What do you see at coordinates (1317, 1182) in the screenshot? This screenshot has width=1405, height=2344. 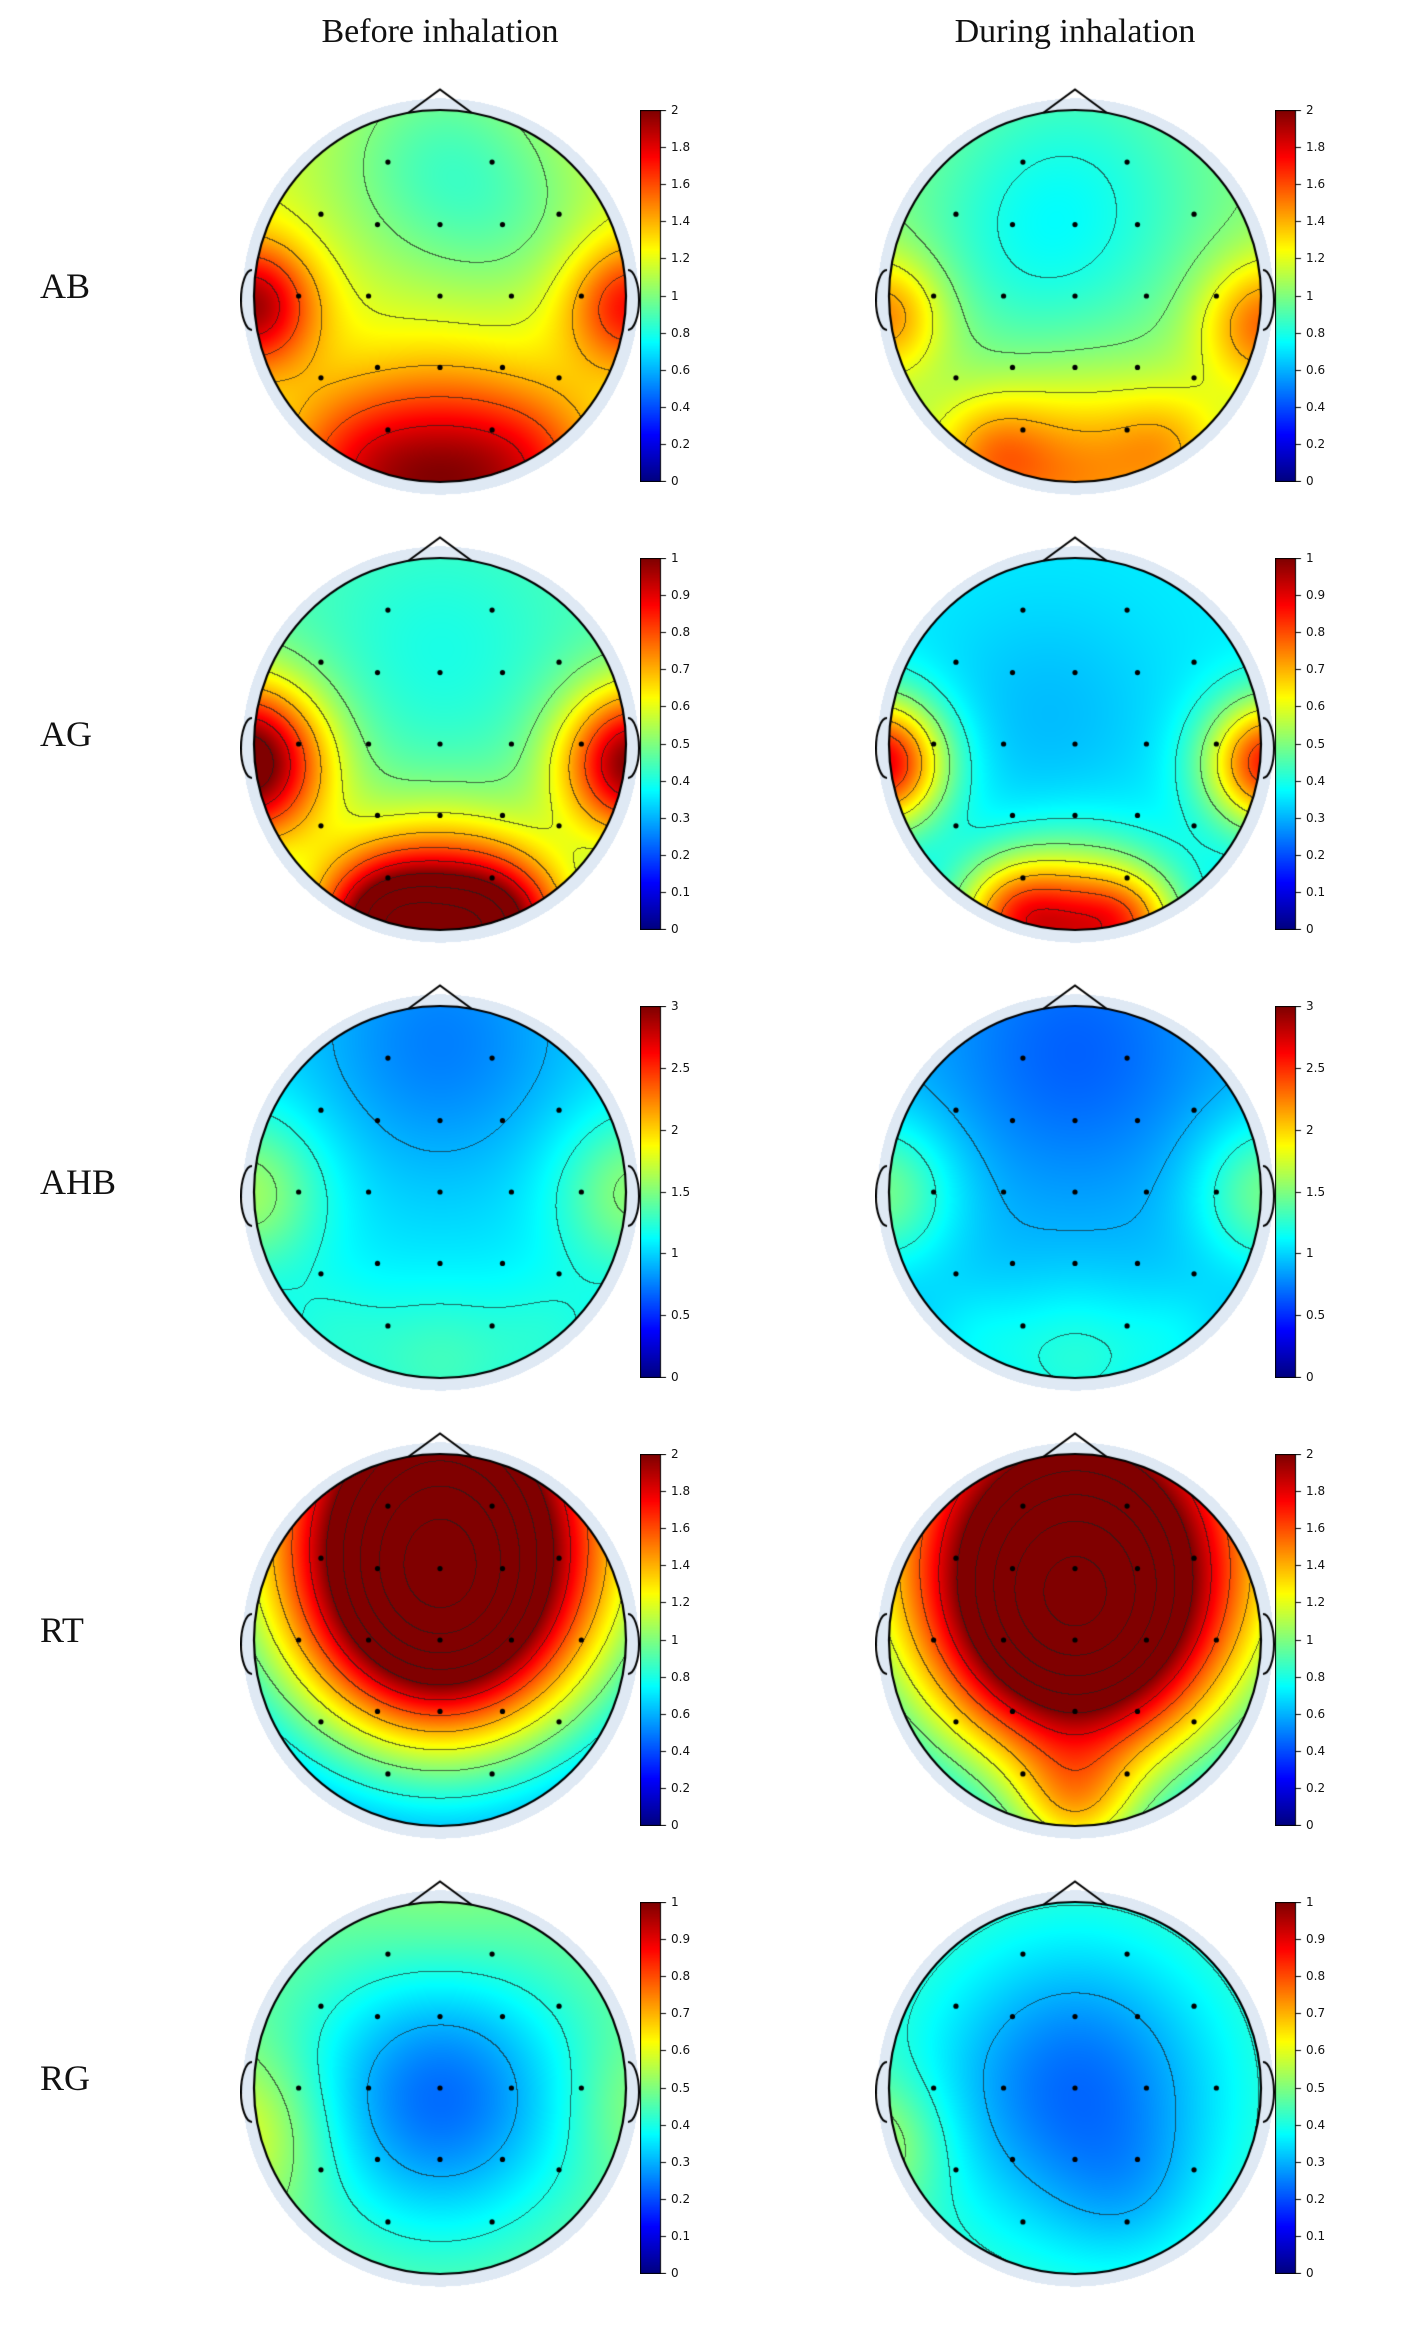 I see `colorbar-ahb-during: 0 0.5 1 1.5 2 2.5 3` at bounding box center [1317, 1182].